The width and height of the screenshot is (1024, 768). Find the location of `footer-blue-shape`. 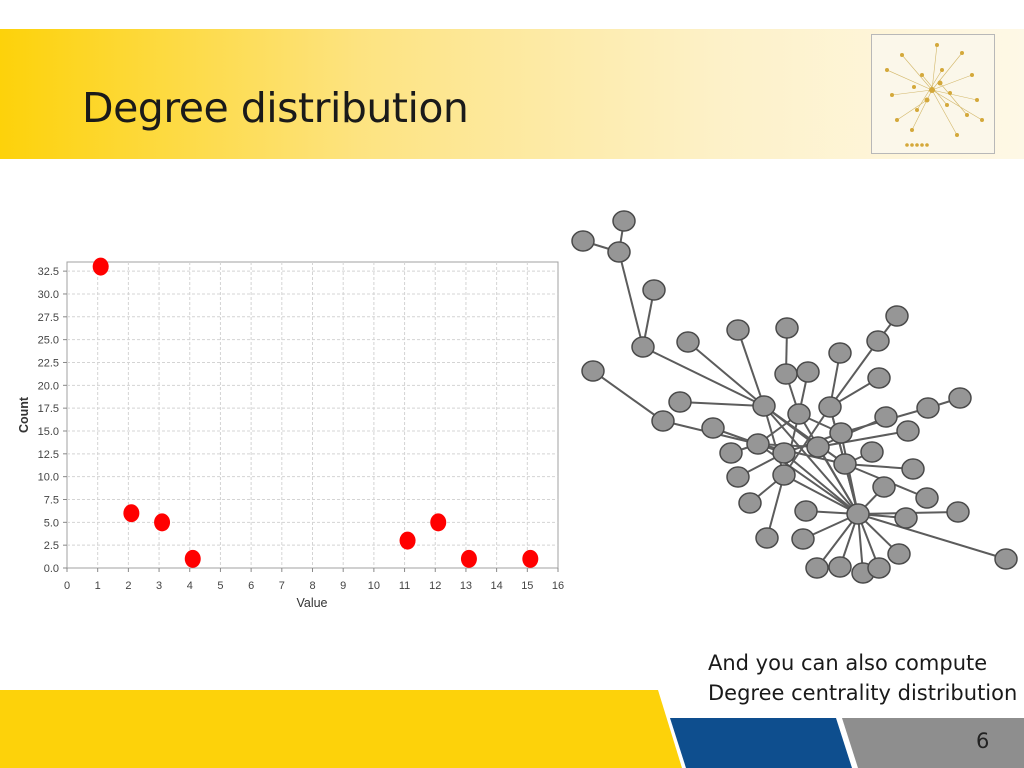

footer-blue-shape is located at coordinates (761, 743).